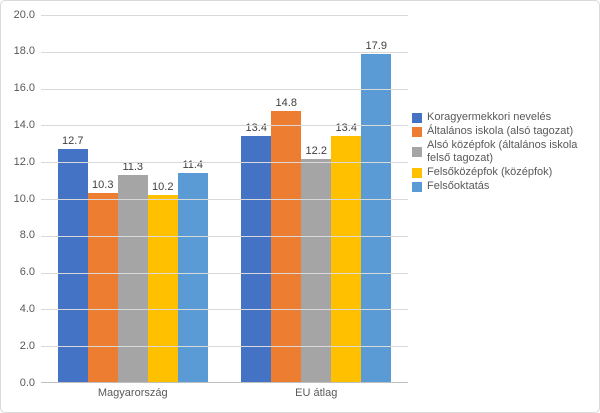 The width and height of the screenshot is (600, 413). I want to click on legend-label: Felsőoktatás, so click(458, 186).